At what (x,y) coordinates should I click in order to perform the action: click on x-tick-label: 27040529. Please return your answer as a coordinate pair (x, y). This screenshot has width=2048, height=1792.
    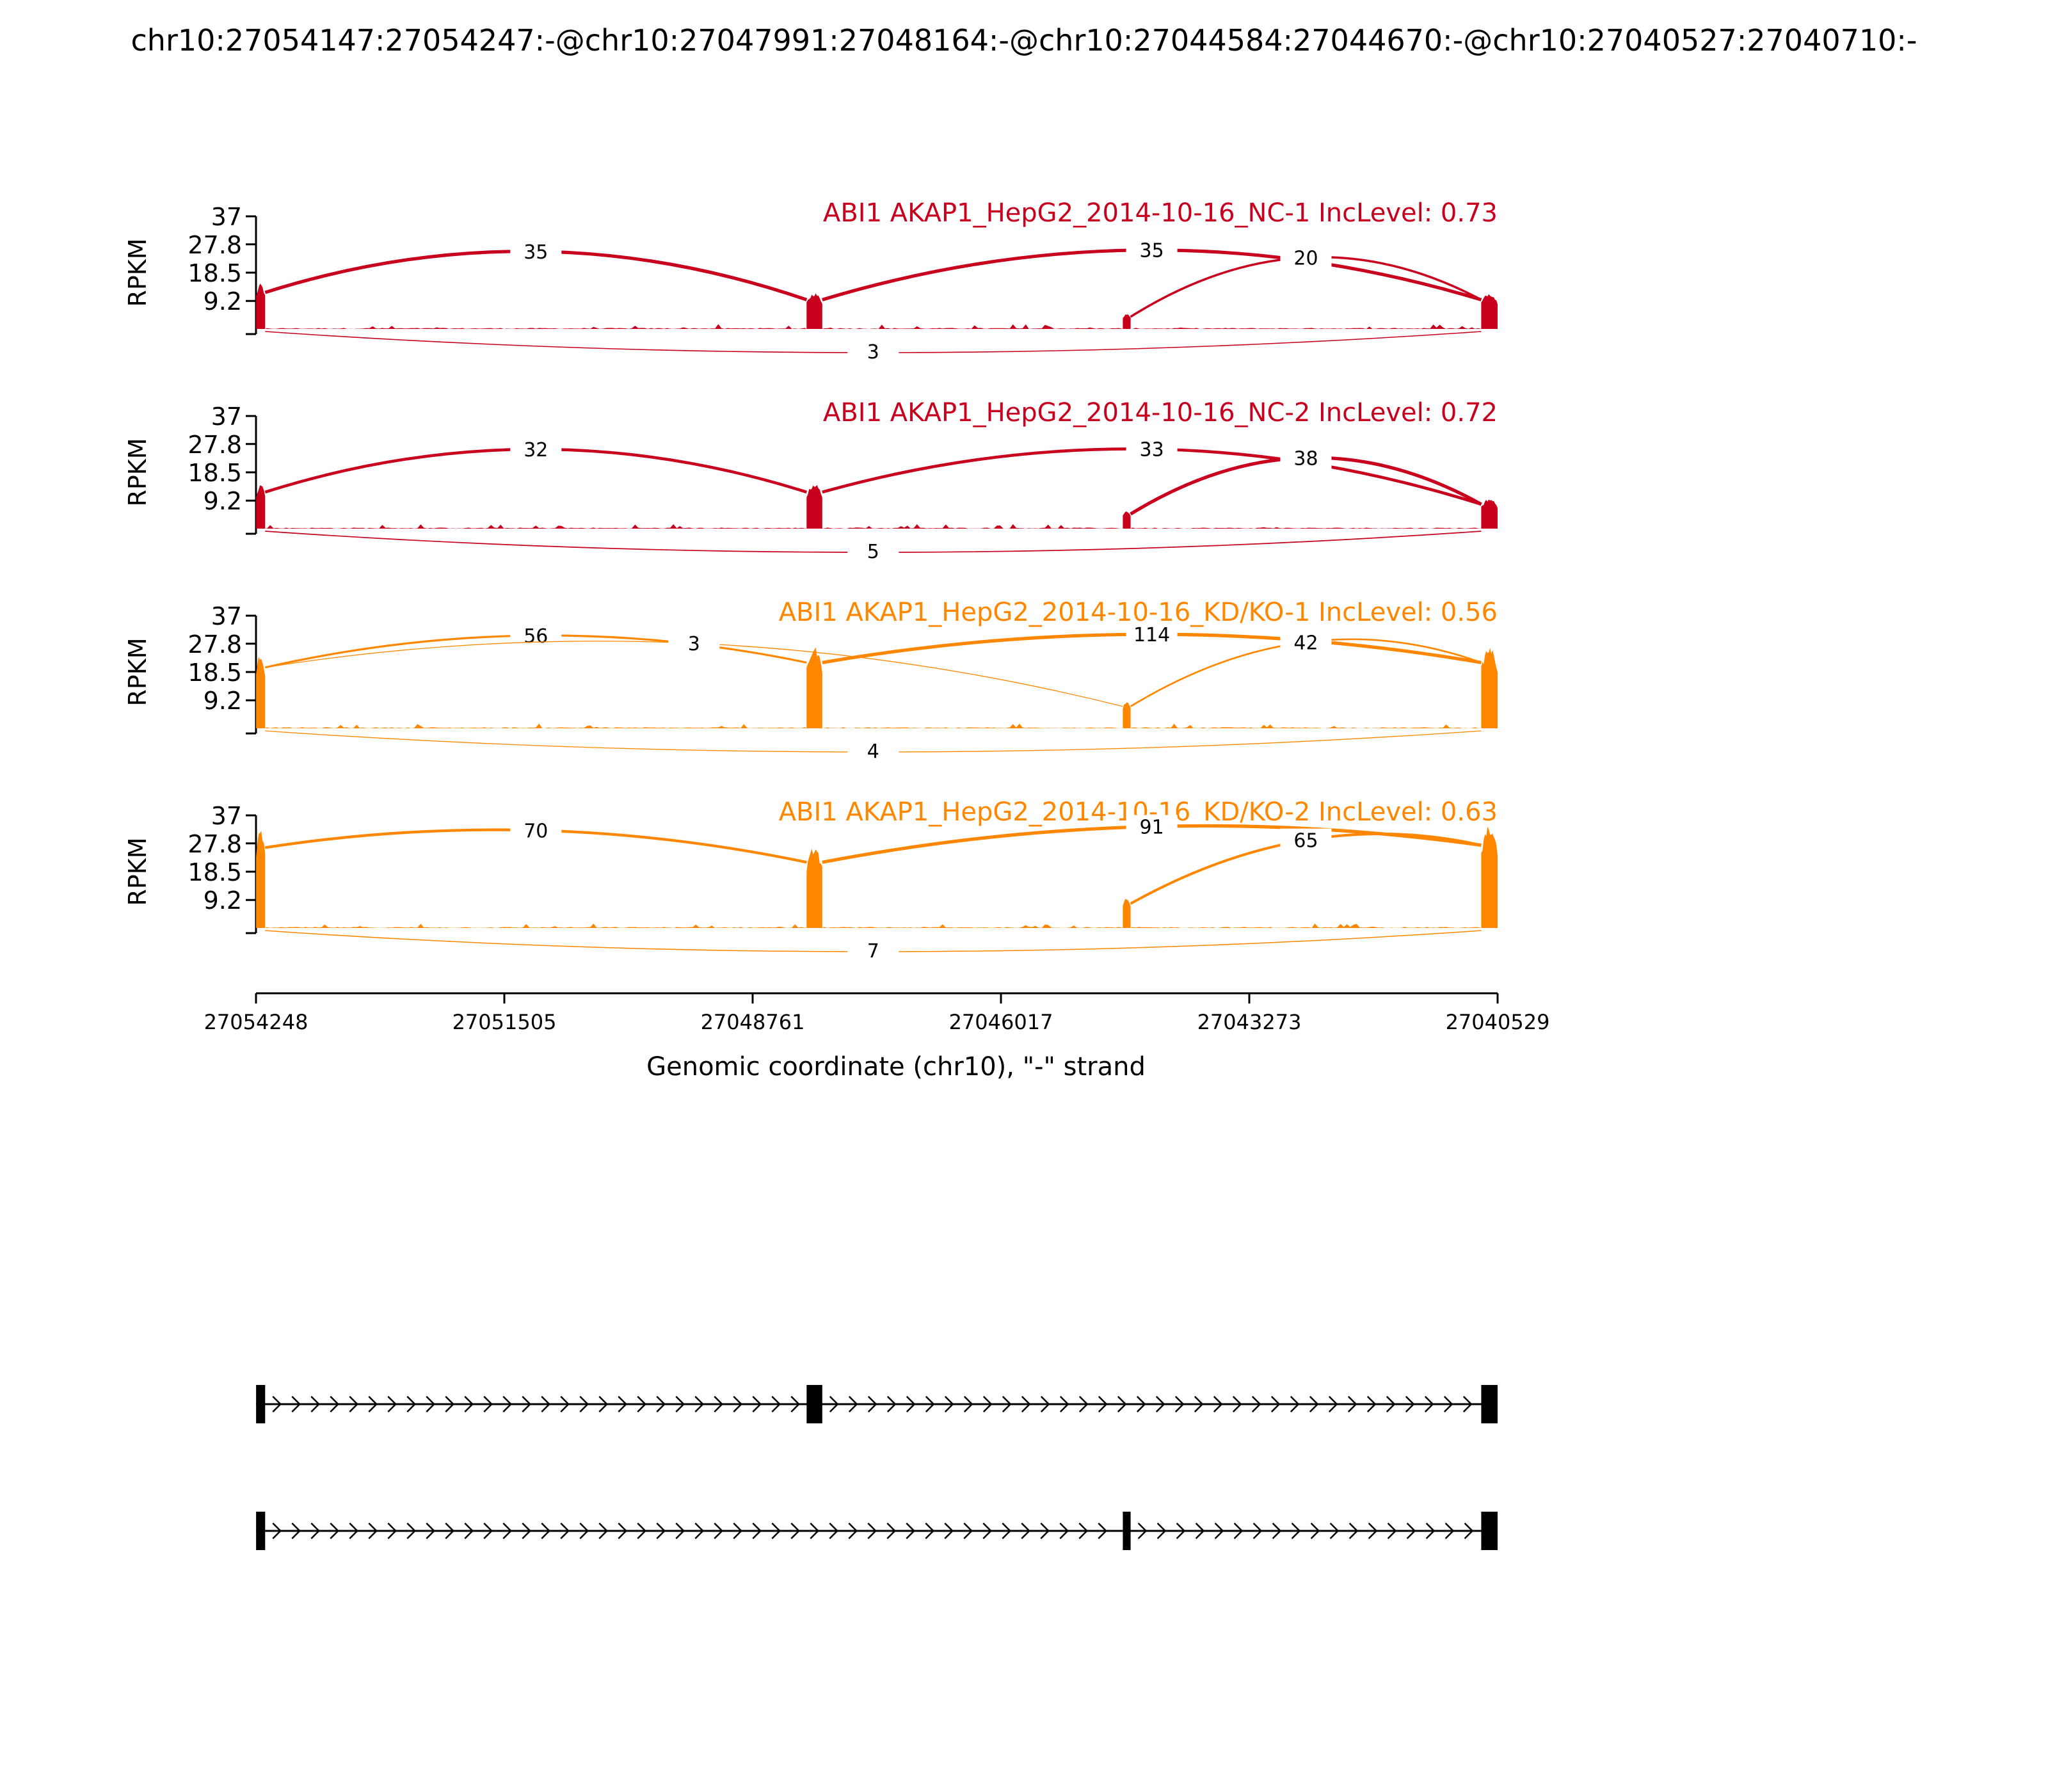
    Looking at the image, I should click on (1498, 1022).